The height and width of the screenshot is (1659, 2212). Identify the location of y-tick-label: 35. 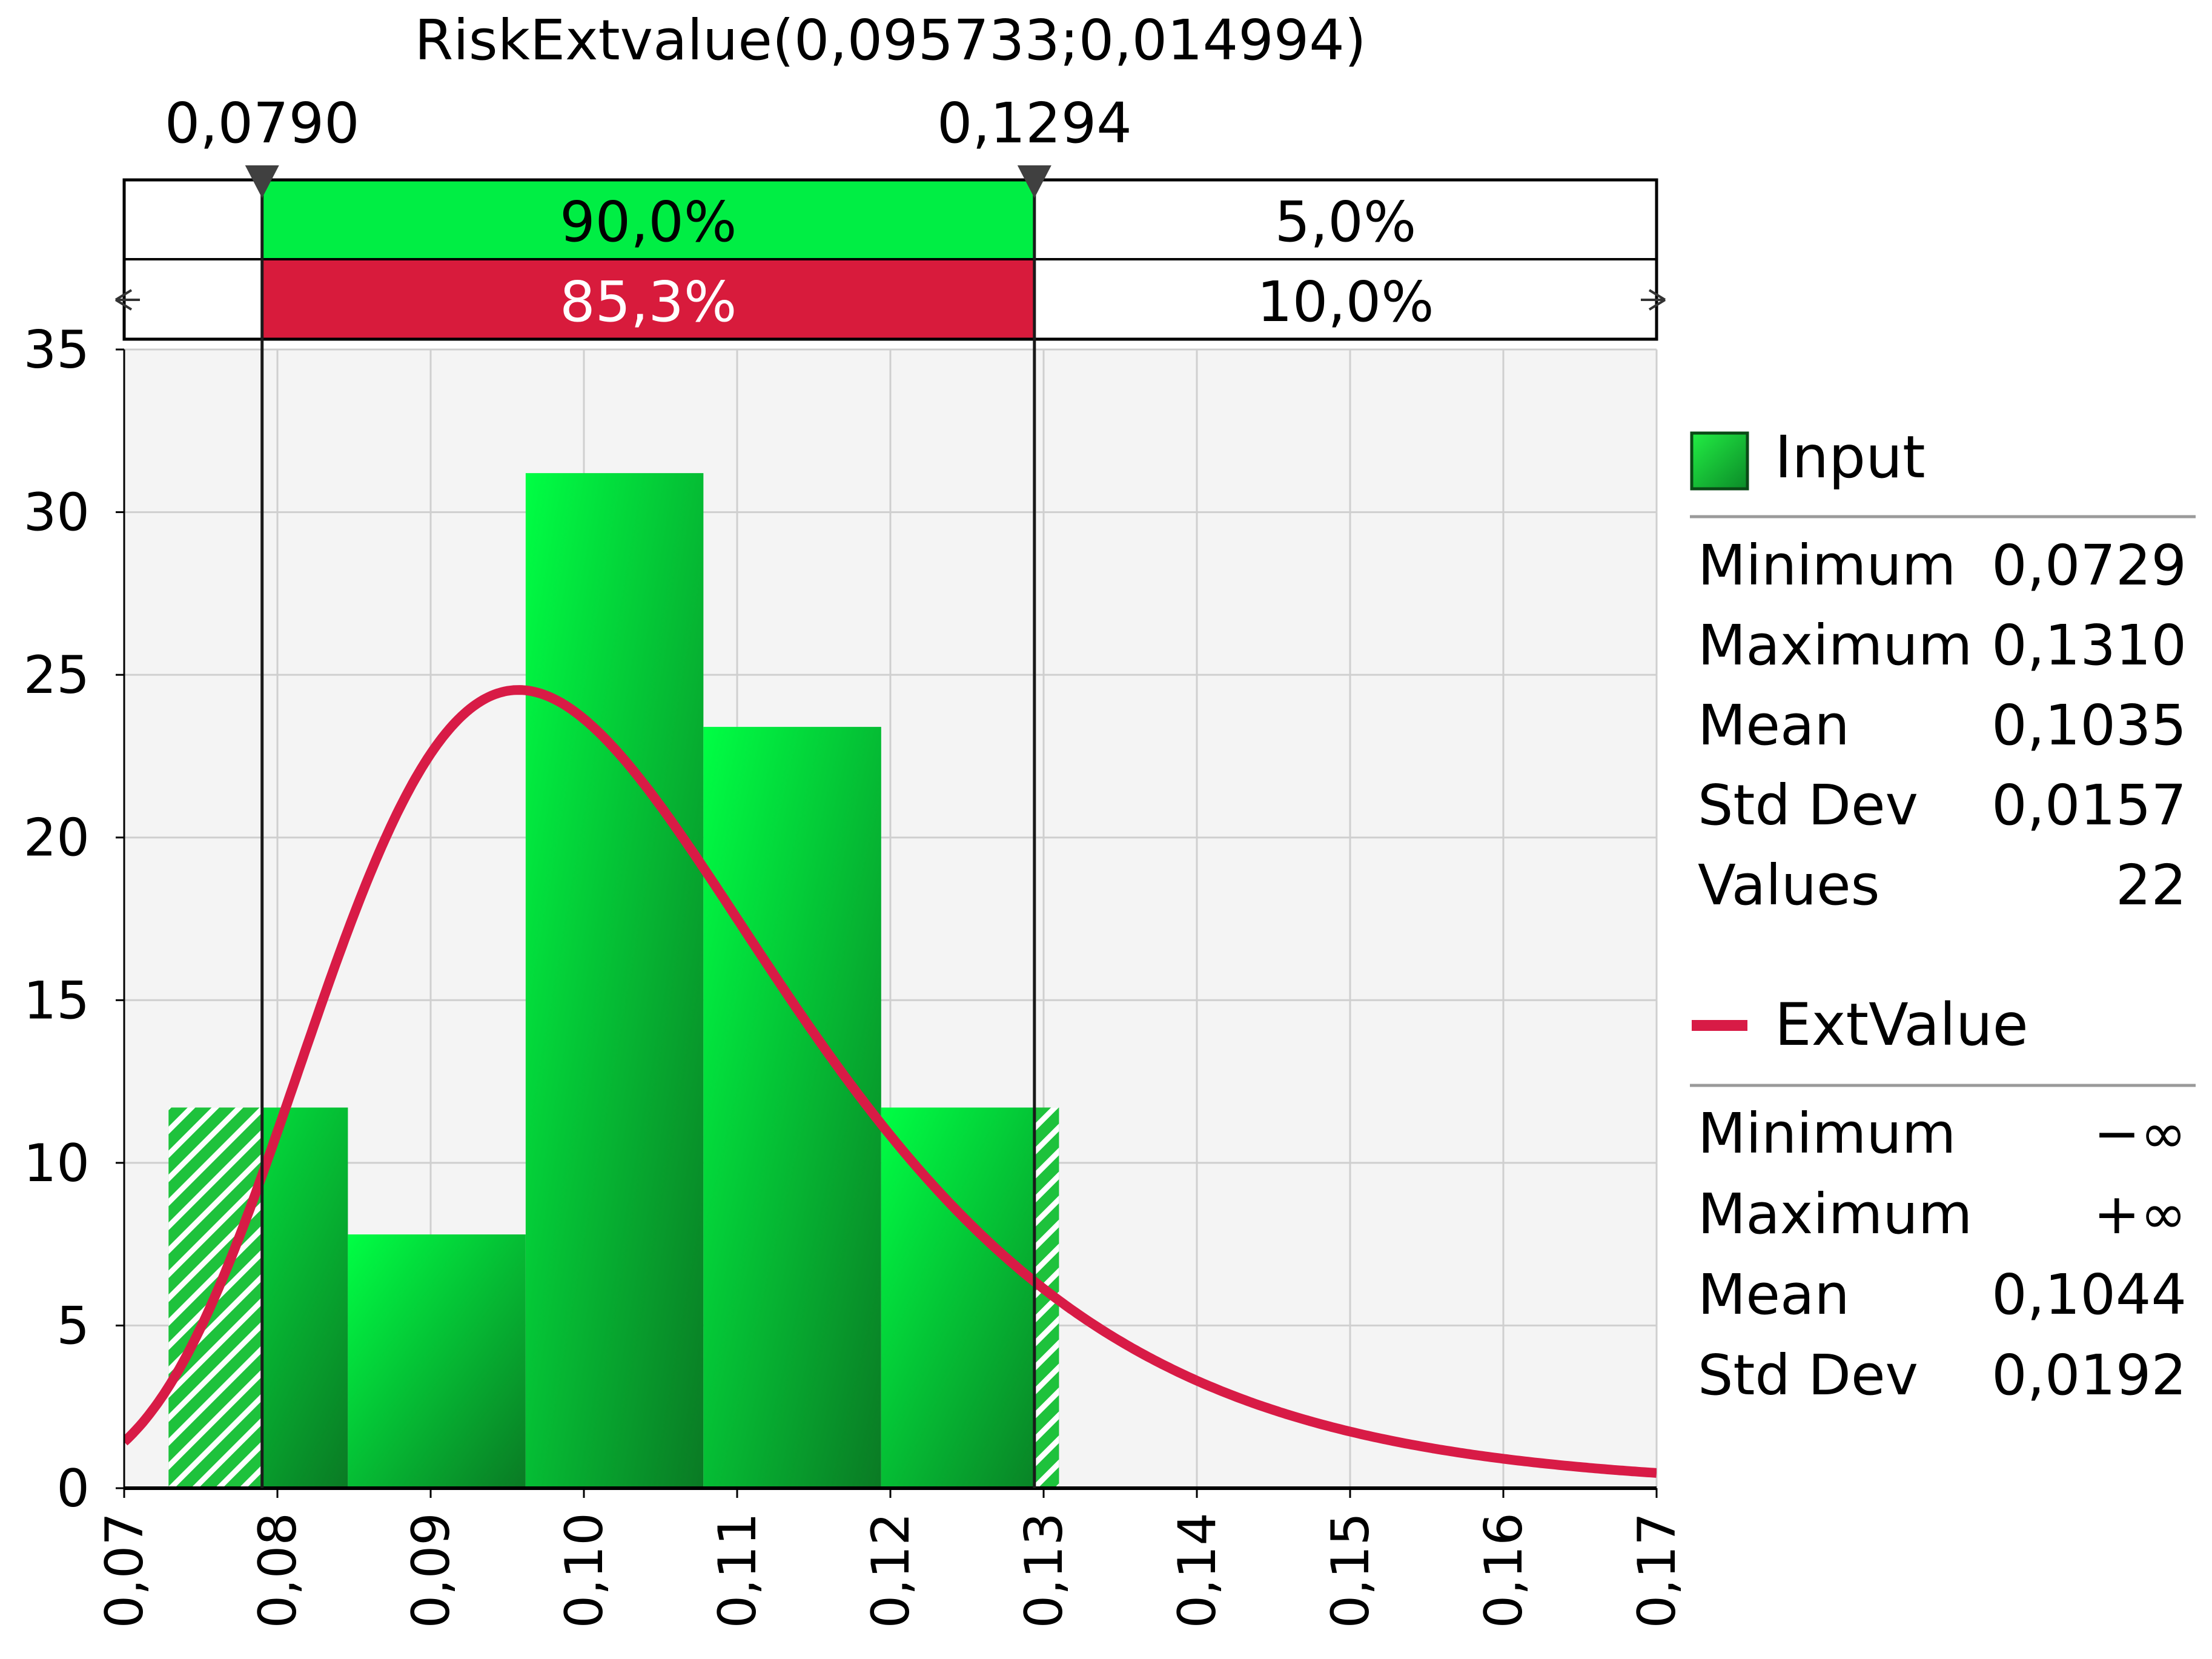
(57, 350).